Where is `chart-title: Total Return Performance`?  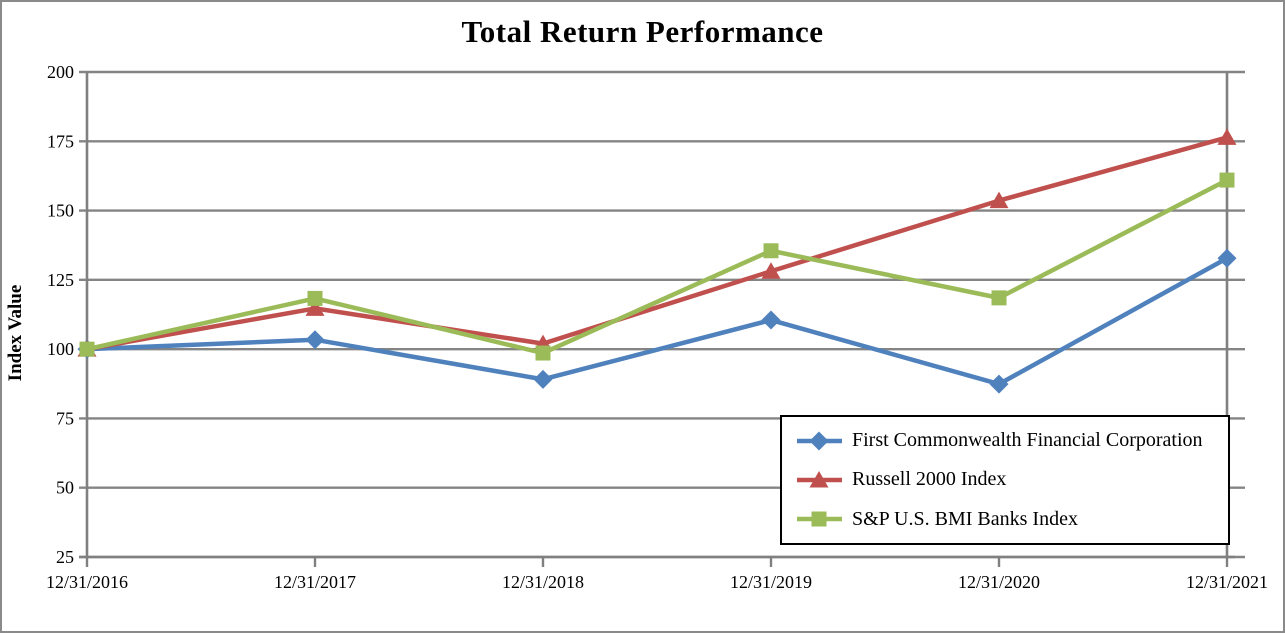
chart-title: Total Return Performance is located at coordinates (642, 31).